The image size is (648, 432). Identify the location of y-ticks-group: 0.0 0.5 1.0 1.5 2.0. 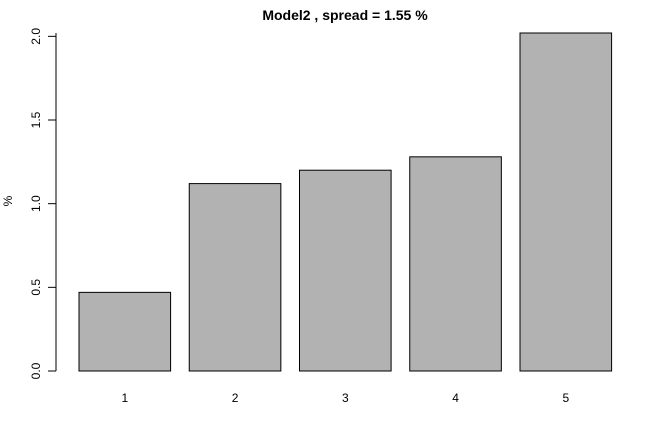
(42, 203).